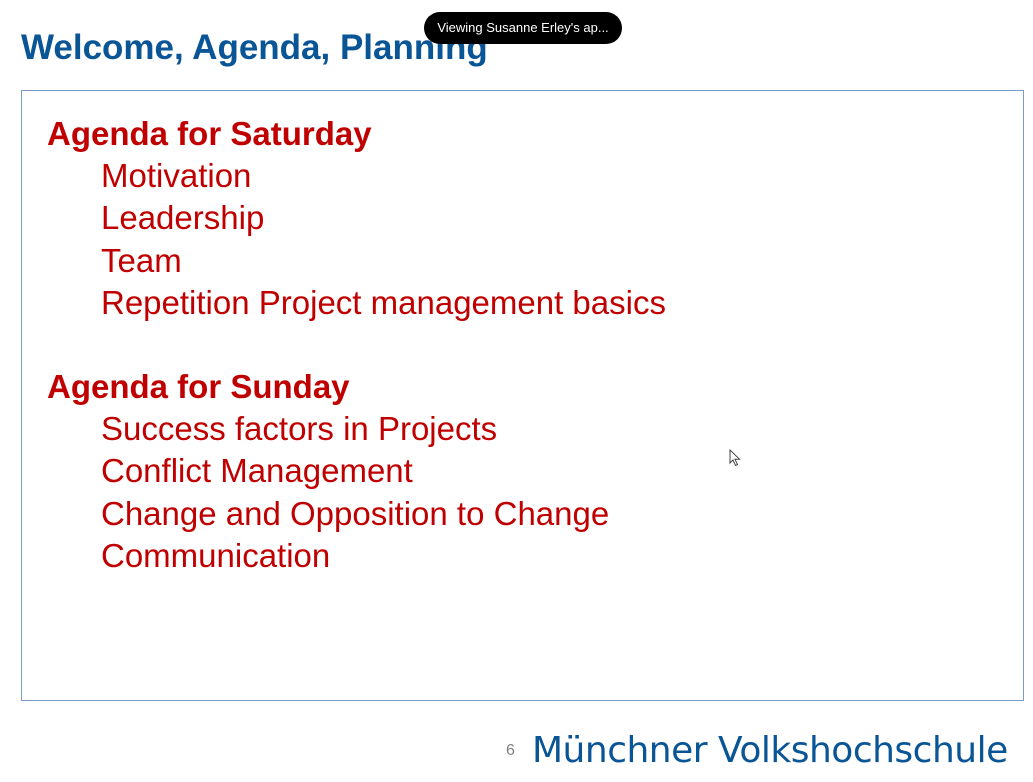 This screenshot has width=1033, height=782. What do you see at coordinates (198, 386) in the screenshot?
I see `sunday-agenda-heading: Agenda for Sunday` at bounding box center [198, 386].